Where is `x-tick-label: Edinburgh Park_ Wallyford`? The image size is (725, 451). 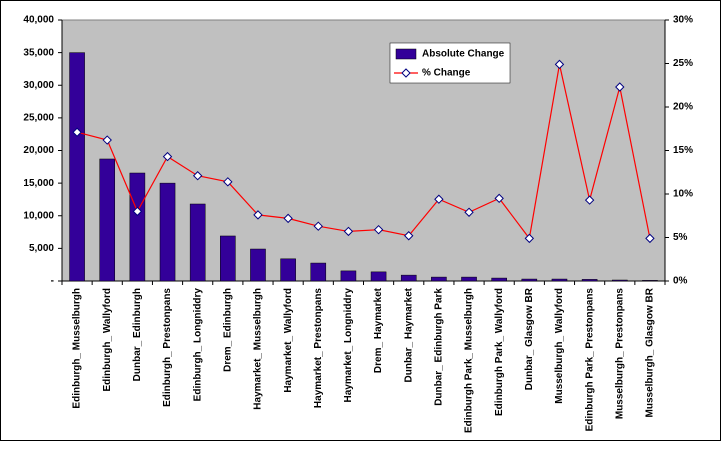 x-tick-label: Edinburgh Park_ Wallyford is located at coordinates (499, 352).